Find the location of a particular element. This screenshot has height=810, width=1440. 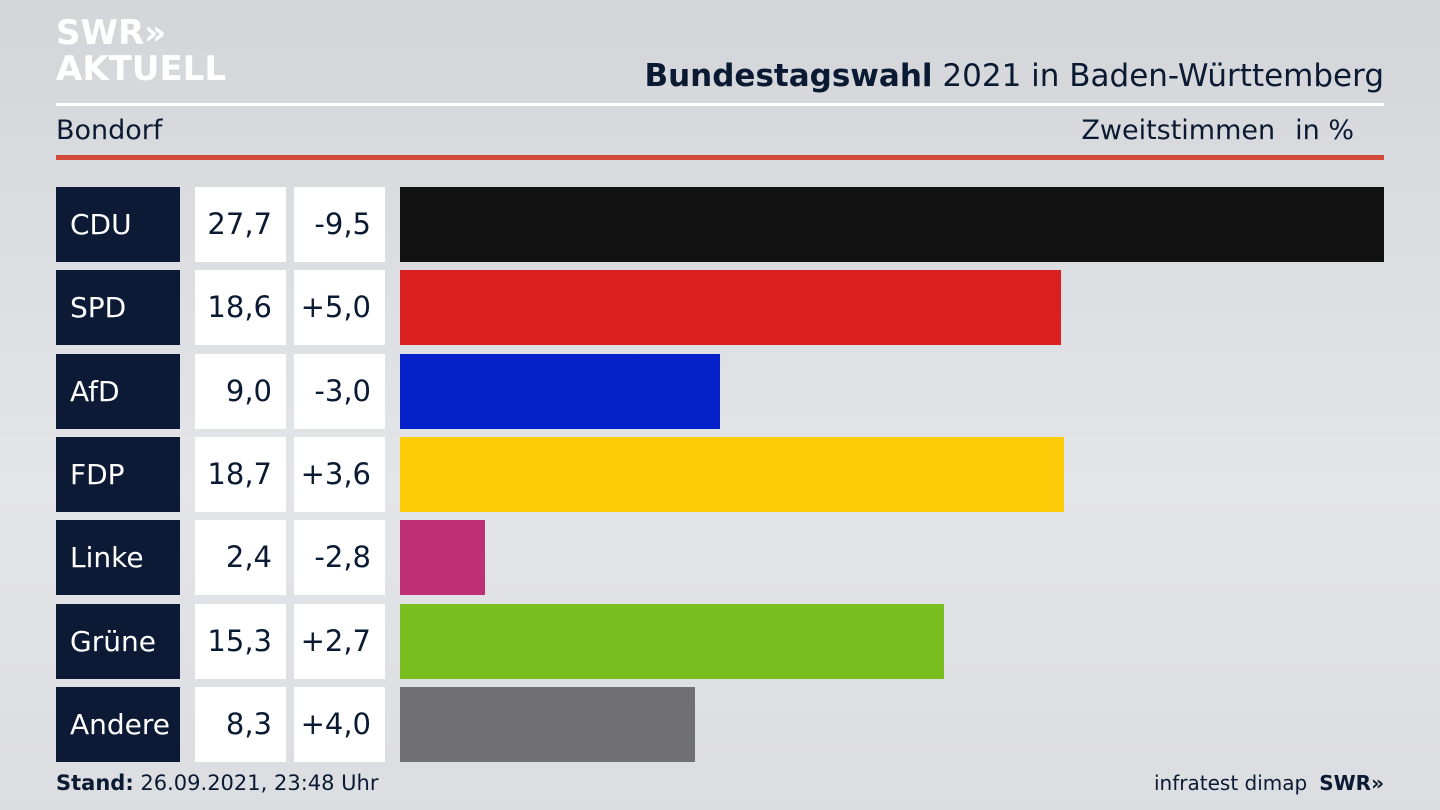

diff-label: +2,7 is located at coordinates (339, 641).